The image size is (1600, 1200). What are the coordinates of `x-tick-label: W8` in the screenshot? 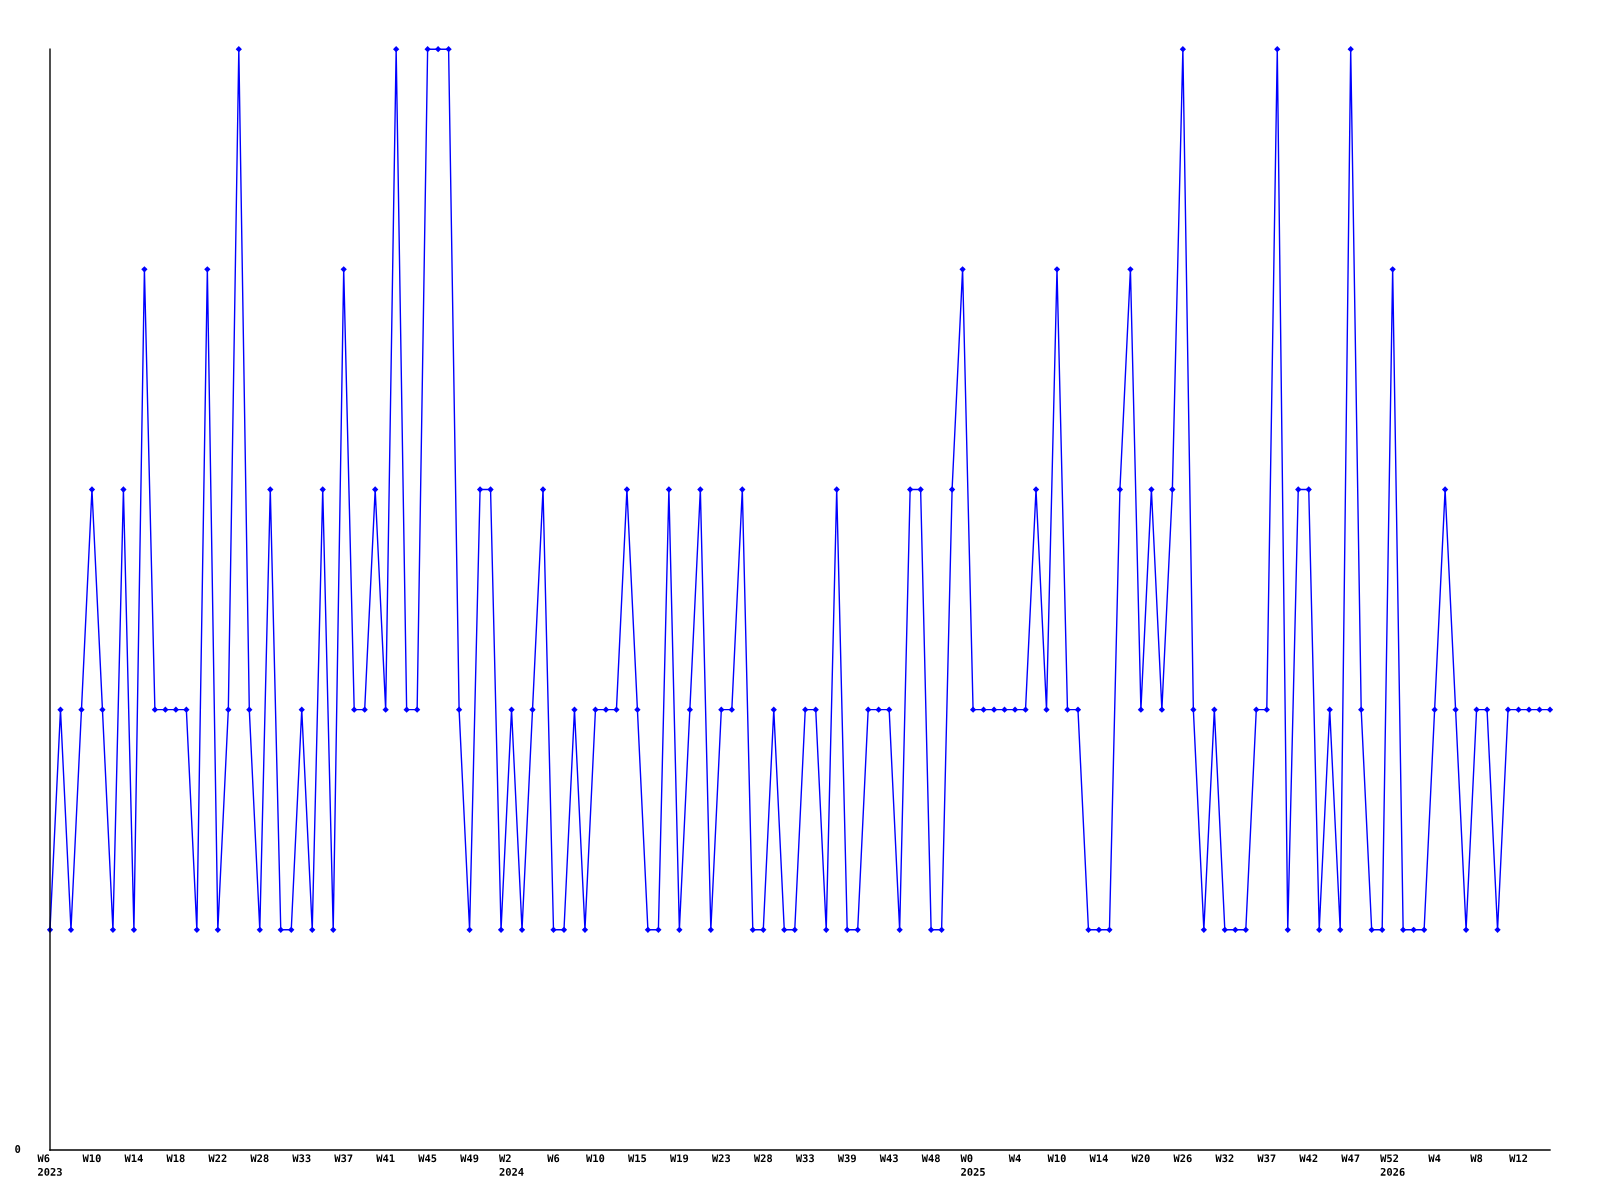 It's located at (1476, 1158).